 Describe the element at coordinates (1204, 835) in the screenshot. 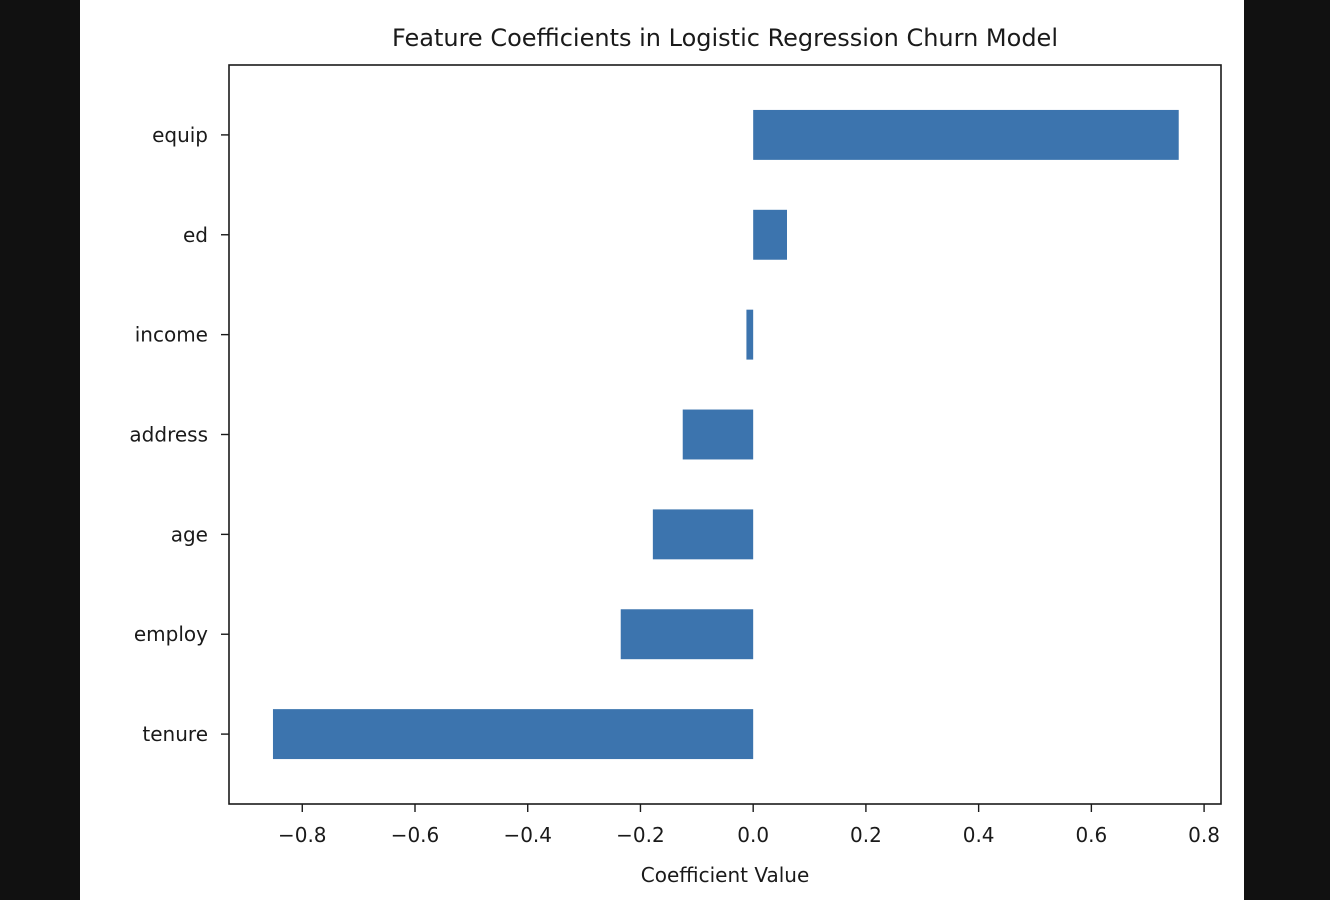

I see `x-tick-label: 0.8` at that location.